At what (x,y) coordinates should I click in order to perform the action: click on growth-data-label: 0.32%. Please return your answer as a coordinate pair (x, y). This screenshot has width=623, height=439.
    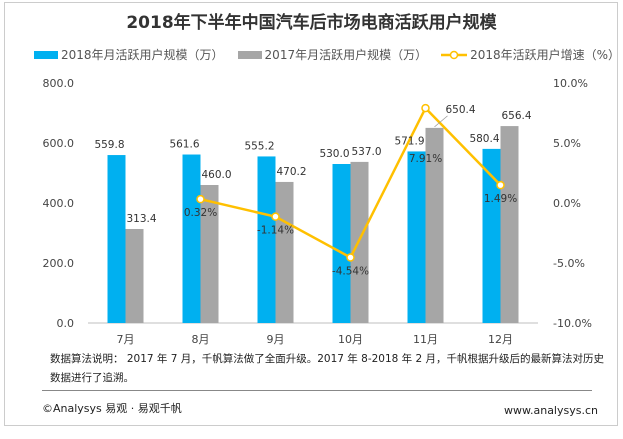
    Looking at the image, I should click on (200, 213).